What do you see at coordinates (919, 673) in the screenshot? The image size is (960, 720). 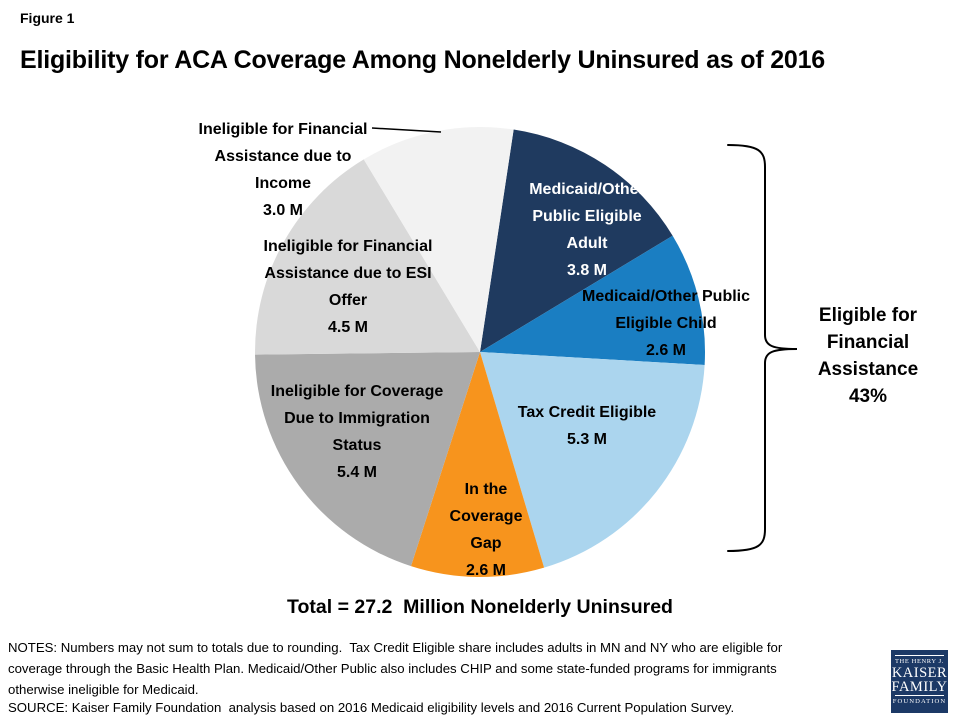 I see `logo-kaiser: KAISER` at bounding box center [919, 673].